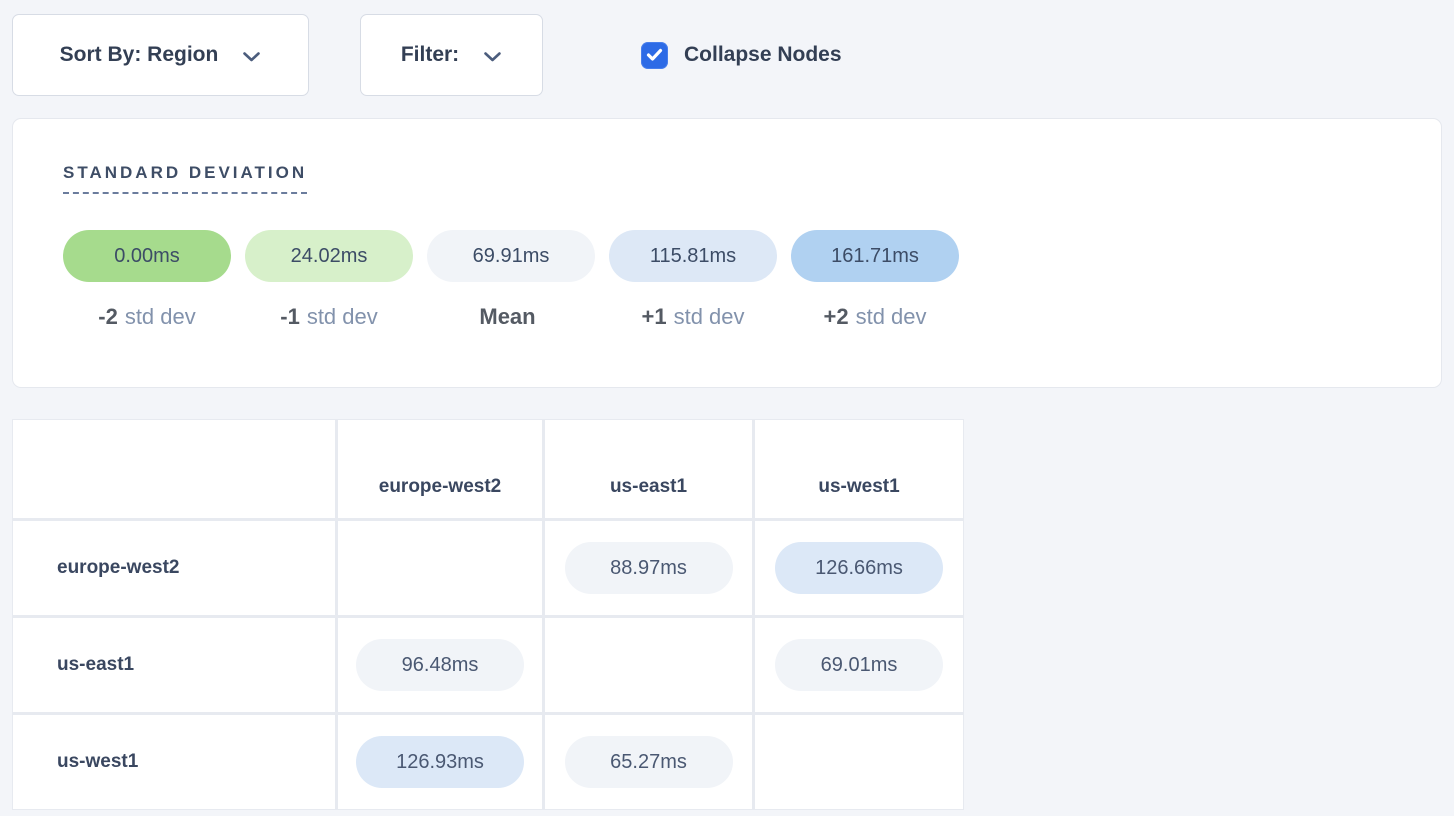  Describe the element at coordinates (440, 469) in the screenshot. I see `column-header: europe-west2` at that location.